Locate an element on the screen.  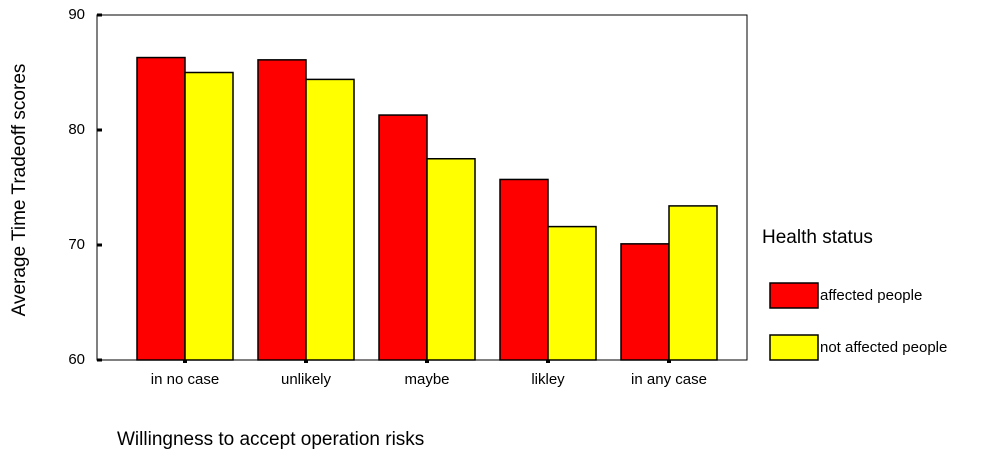
y-axis-label: Average Time Tradeoff scores is located at coordinates (19, 190).